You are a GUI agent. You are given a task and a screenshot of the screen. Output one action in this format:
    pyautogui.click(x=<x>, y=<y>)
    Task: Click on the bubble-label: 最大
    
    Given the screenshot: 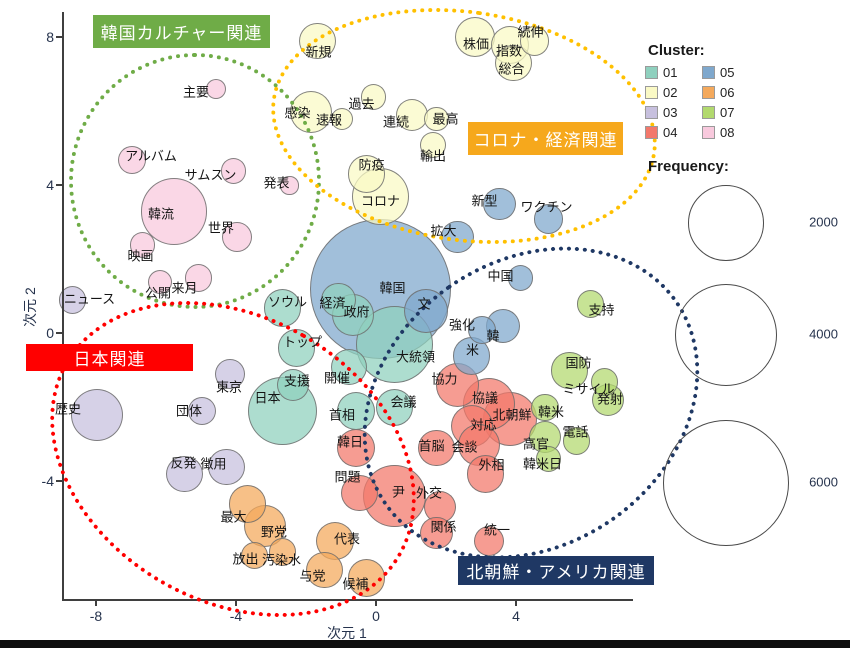 What is the action you would take?
    pyautogui.click(x=233, y=517)
    